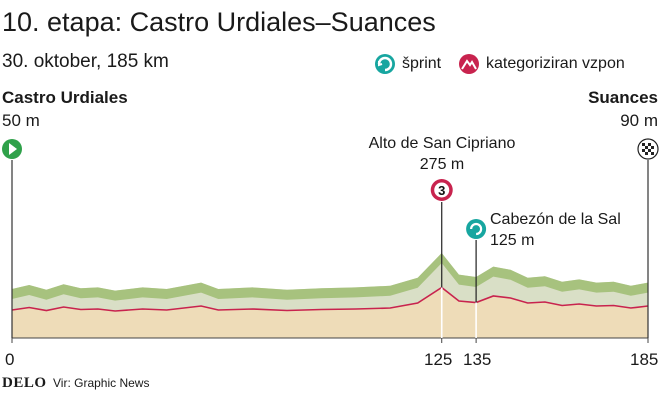 The height and width of the screenshot is (401, 660). Describe the element at coordinates (85, 61) in the screenshot. I see `stage-subtitle: 30. oktober, 185 km` at that location.